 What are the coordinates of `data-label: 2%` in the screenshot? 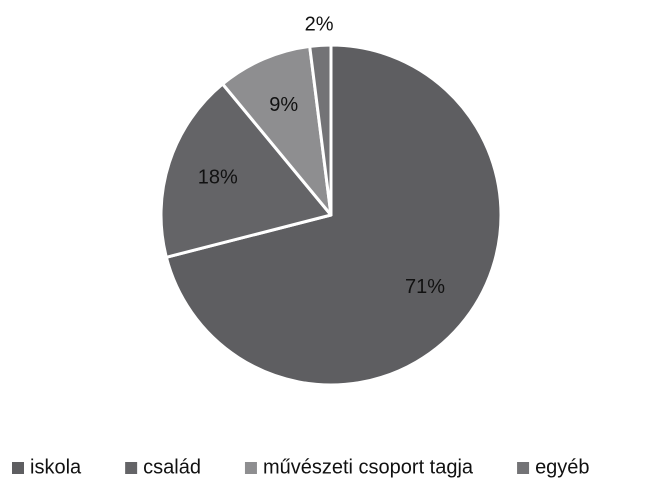 It's located at (319, 24).